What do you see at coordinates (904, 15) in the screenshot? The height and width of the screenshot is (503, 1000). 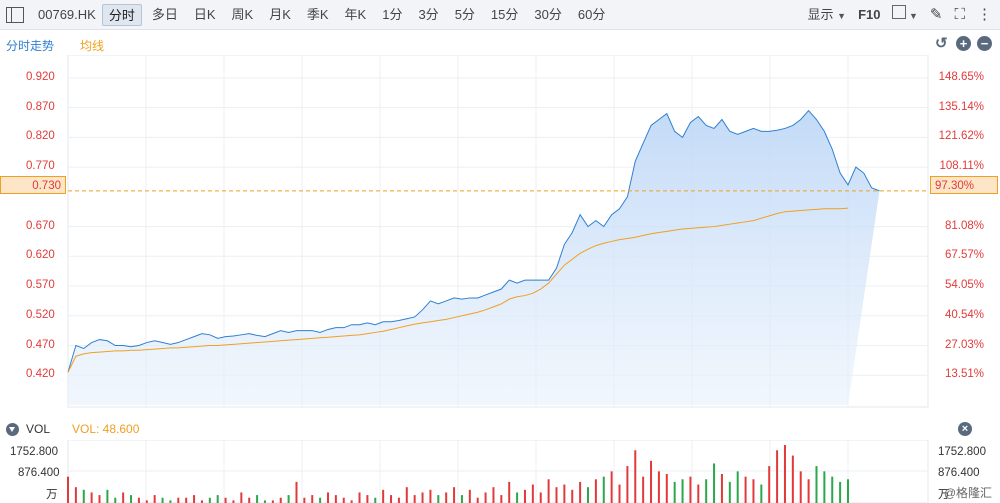 I see `chart-style-button: ▼` at bounding box center [904, 15].